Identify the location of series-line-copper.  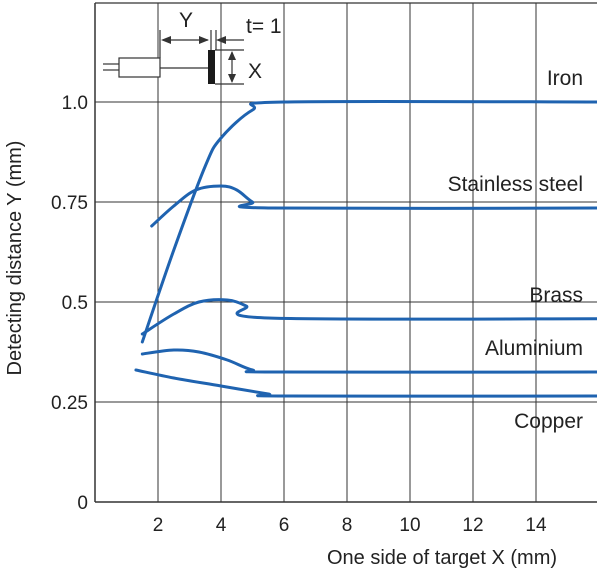
(365, 383).